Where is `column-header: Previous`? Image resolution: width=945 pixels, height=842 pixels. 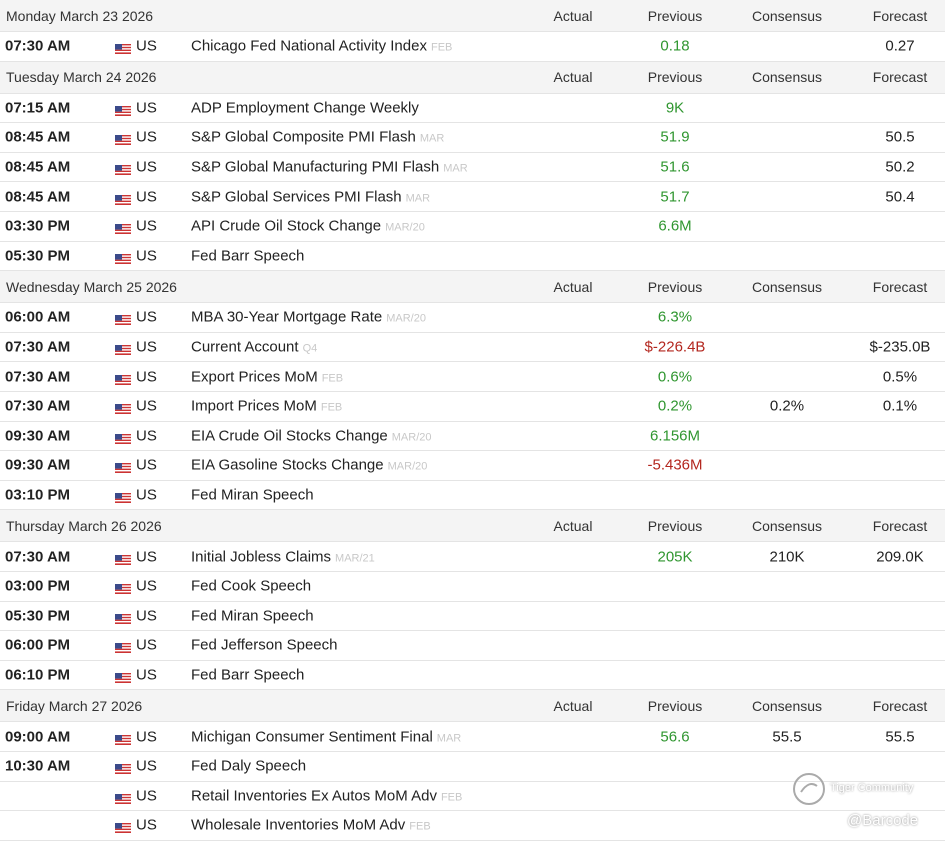 column-header: Previous is located at coordinates (675, 705).